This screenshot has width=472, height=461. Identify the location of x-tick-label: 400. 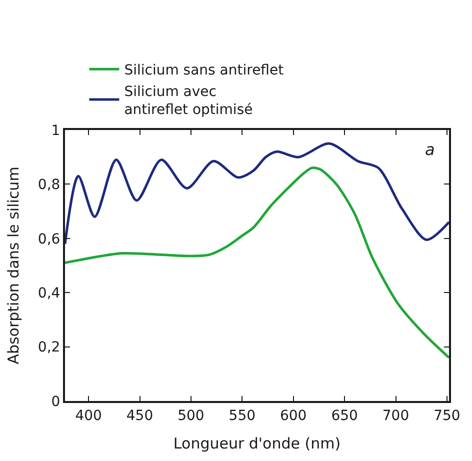
(88, 416).